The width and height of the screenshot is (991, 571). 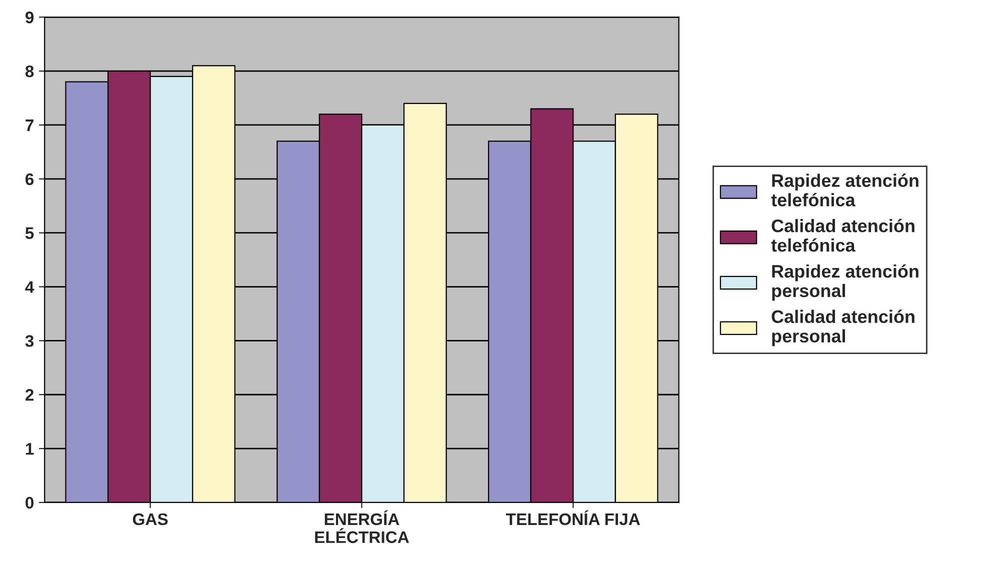 What do you see at coordinates (30, 502) in the screenshot?
I see `y-tick-label: 0` at bounding box center [30, 502].